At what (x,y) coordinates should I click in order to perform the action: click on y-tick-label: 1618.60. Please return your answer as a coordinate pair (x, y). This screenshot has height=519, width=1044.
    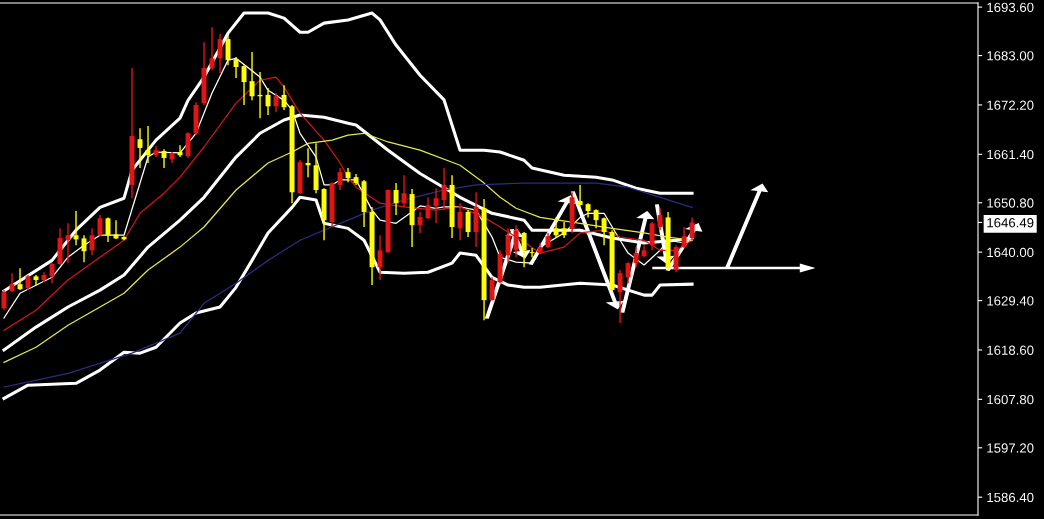
    Looking at the image, I should click on (1010, 350).